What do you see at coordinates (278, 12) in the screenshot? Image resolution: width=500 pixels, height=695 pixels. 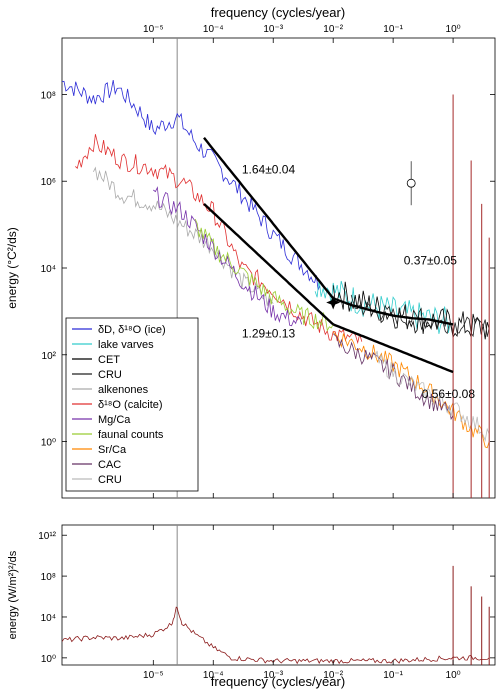 I see `top-x-axis-label: frequency (cycles/year)` at bounding box center [278, 12].